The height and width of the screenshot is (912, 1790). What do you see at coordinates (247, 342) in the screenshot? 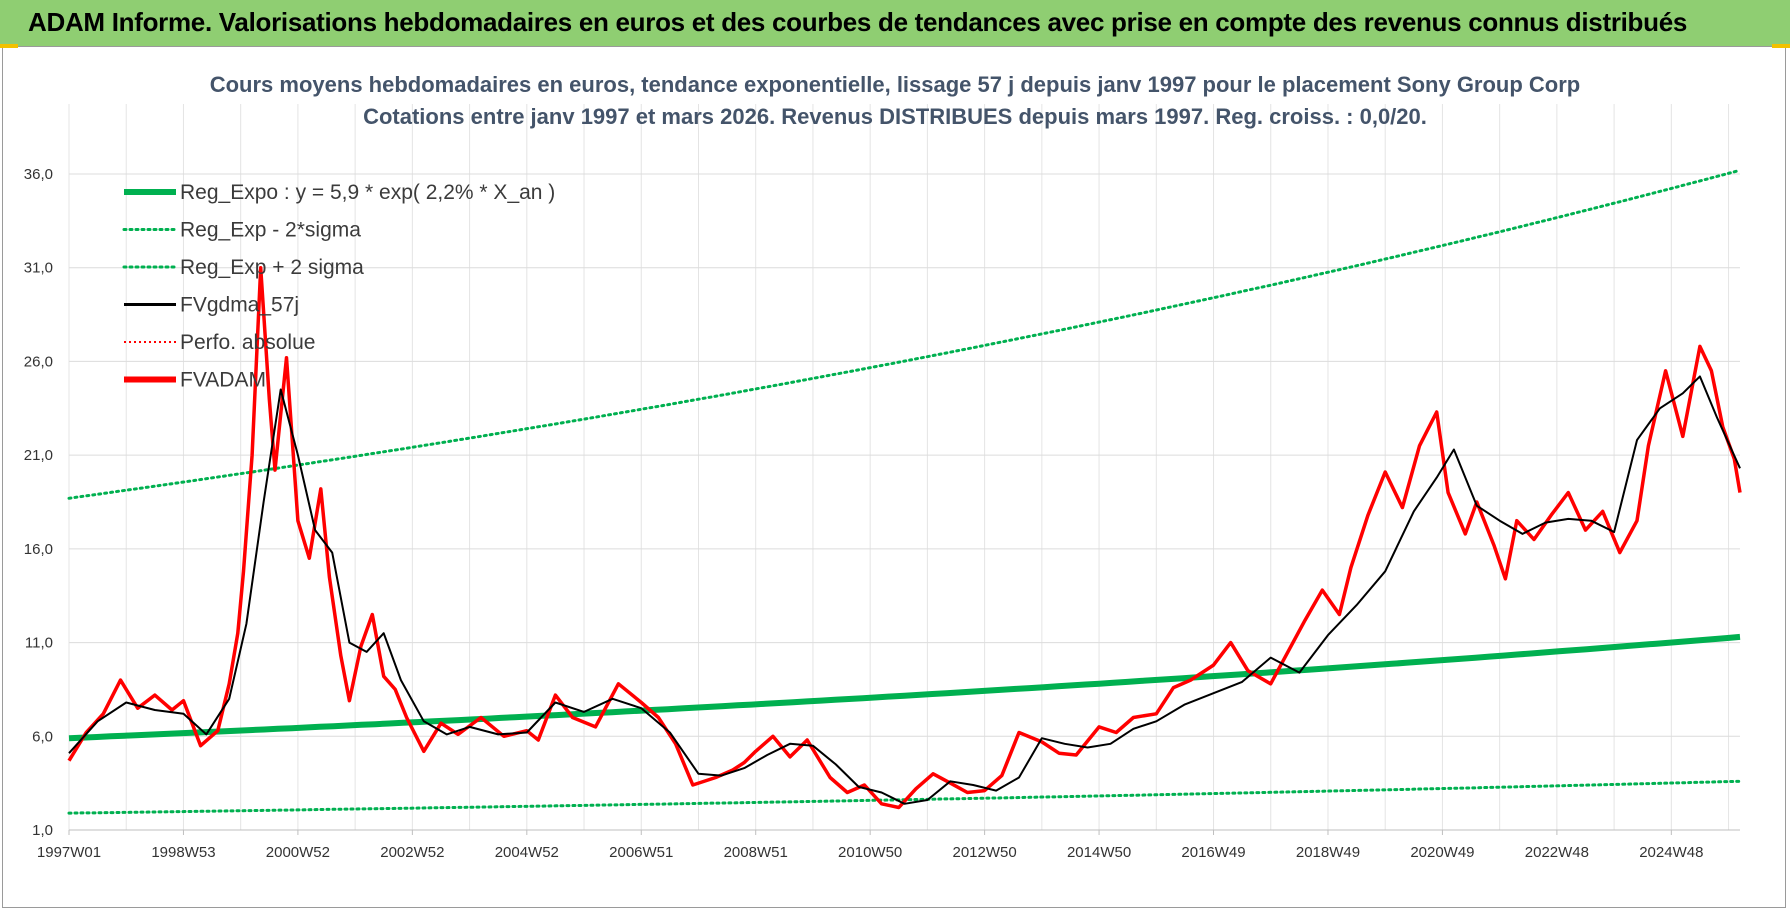
I see `legend-label: Perfo. absolue` at bounding box center [247, 342].